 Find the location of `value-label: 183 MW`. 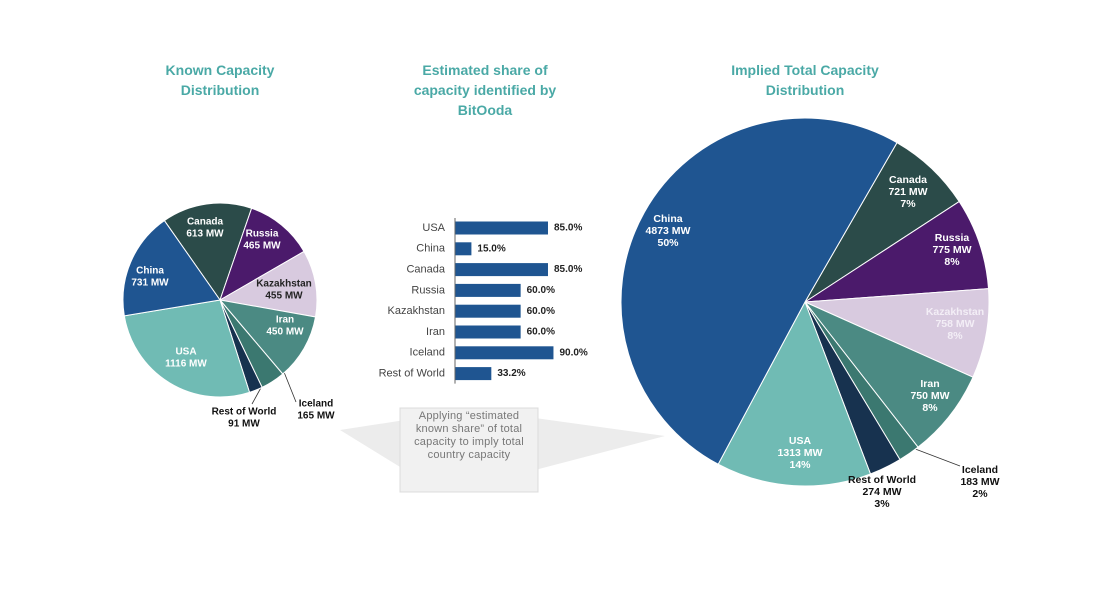

value-label: 183 MW is located at coordinates (979, 482).